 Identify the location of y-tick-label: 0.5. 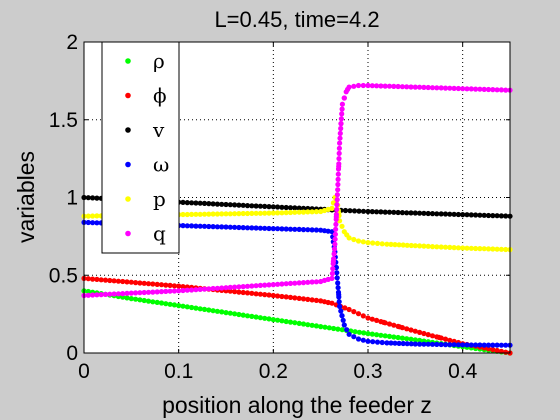
(63, 275).